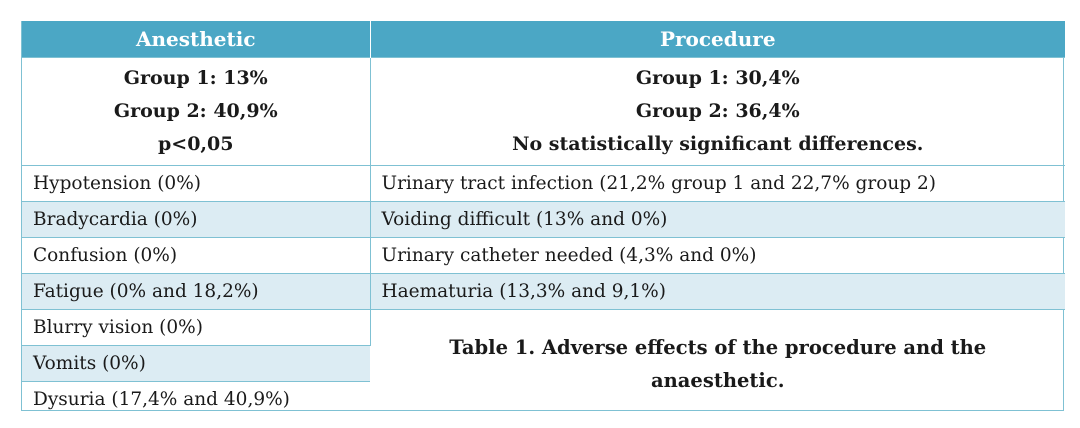  I want to click on anesthetic-effect-cell: Bradycardia (0%), so click(196, 219).